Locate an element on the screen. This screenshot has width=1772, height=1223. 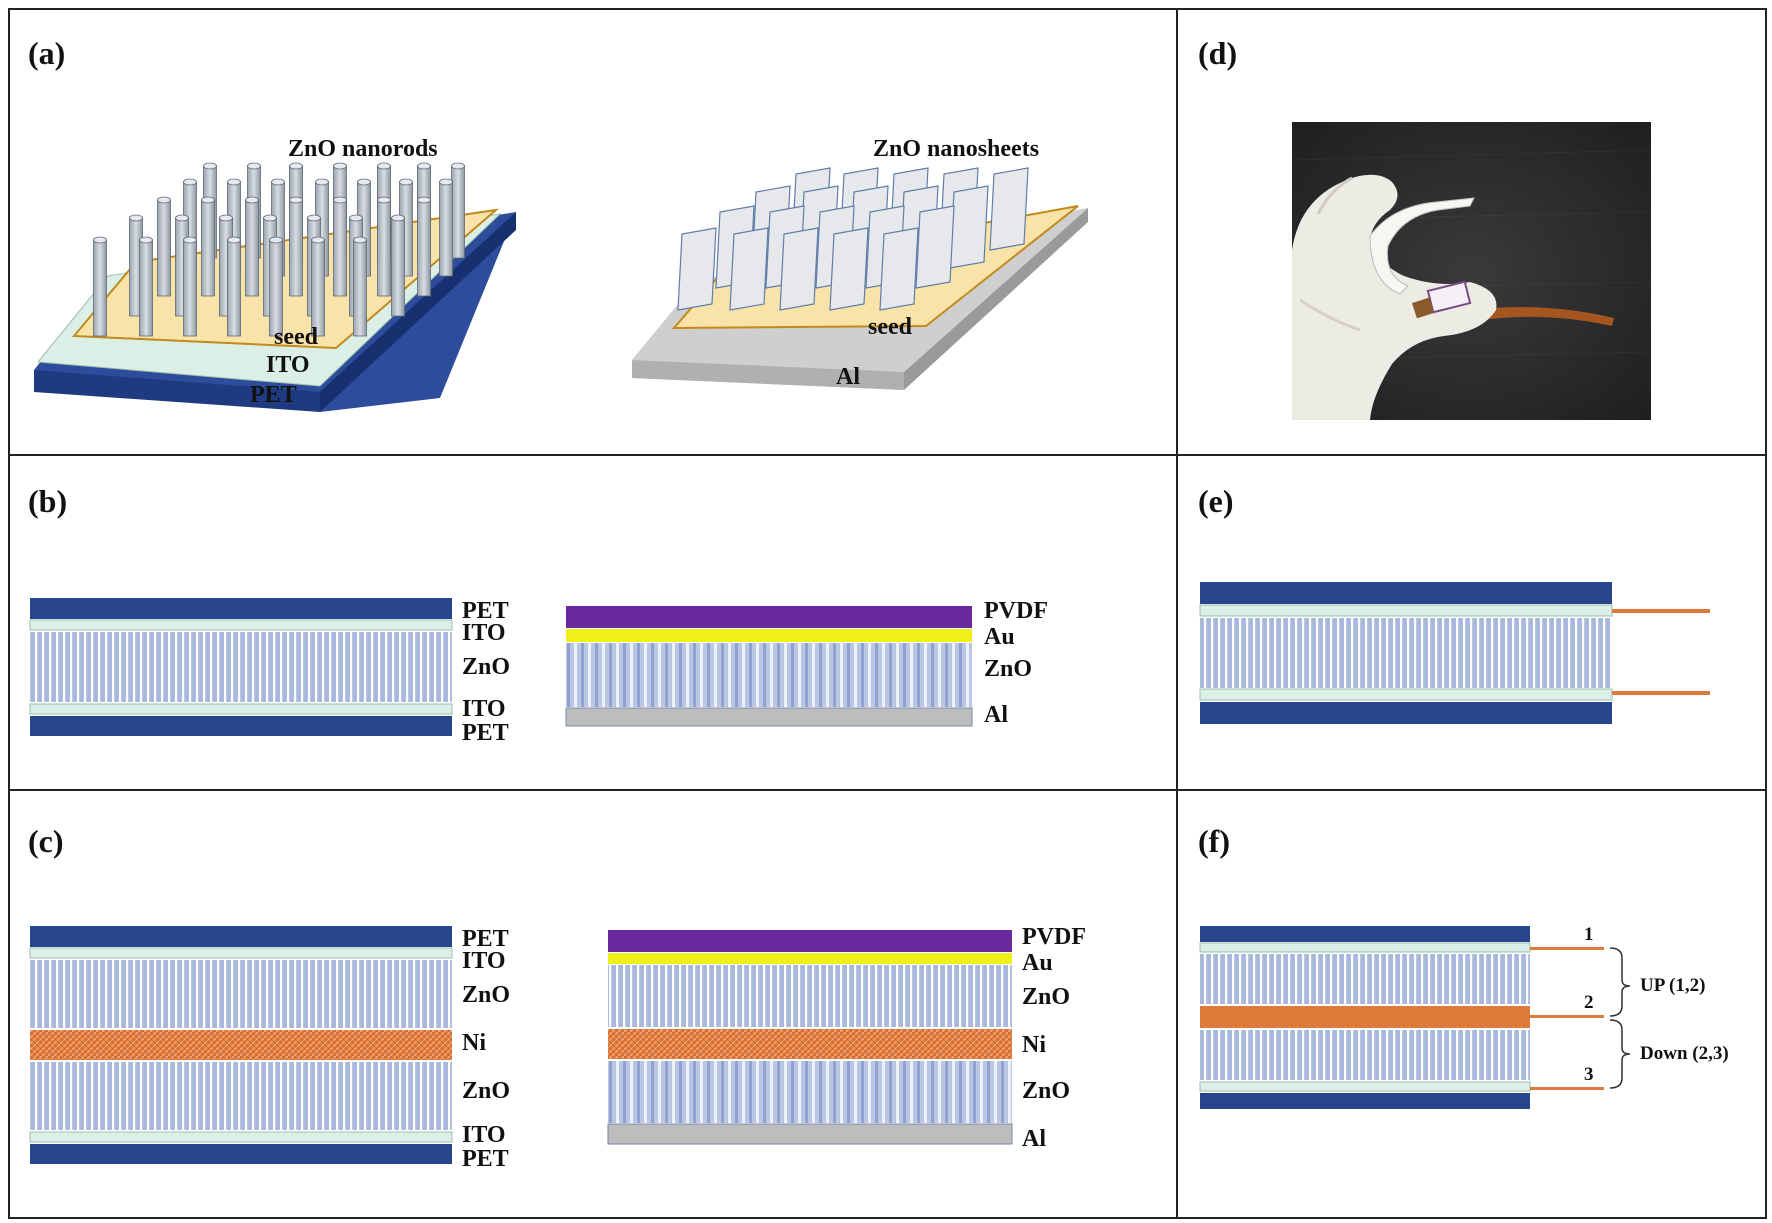
electrode-top is located at coordinates (1661, 611).